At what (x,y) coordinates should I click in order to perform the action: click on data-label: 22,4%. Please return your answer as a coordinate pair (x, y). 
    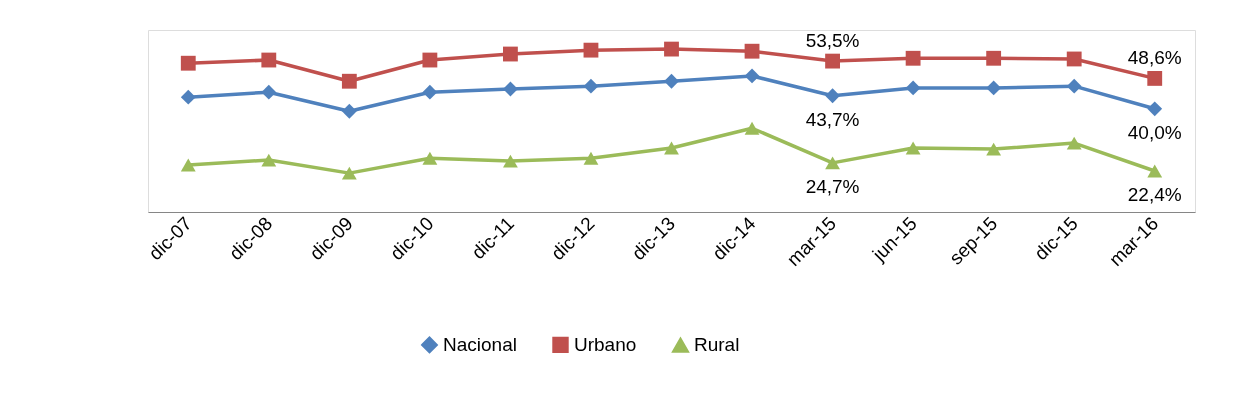
    Looking at the image, I should click on (1154, 195).